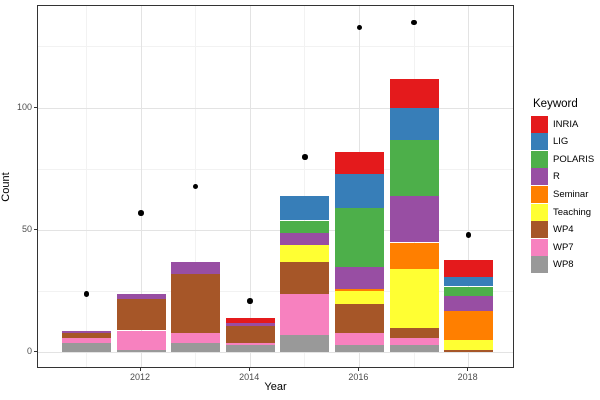 The width and height of the screenshot is (600, 400). What do you see at coordinates (539, 142) in the screenshot?
I see `legend-swatch-lig` at bounding box center [539, 142].